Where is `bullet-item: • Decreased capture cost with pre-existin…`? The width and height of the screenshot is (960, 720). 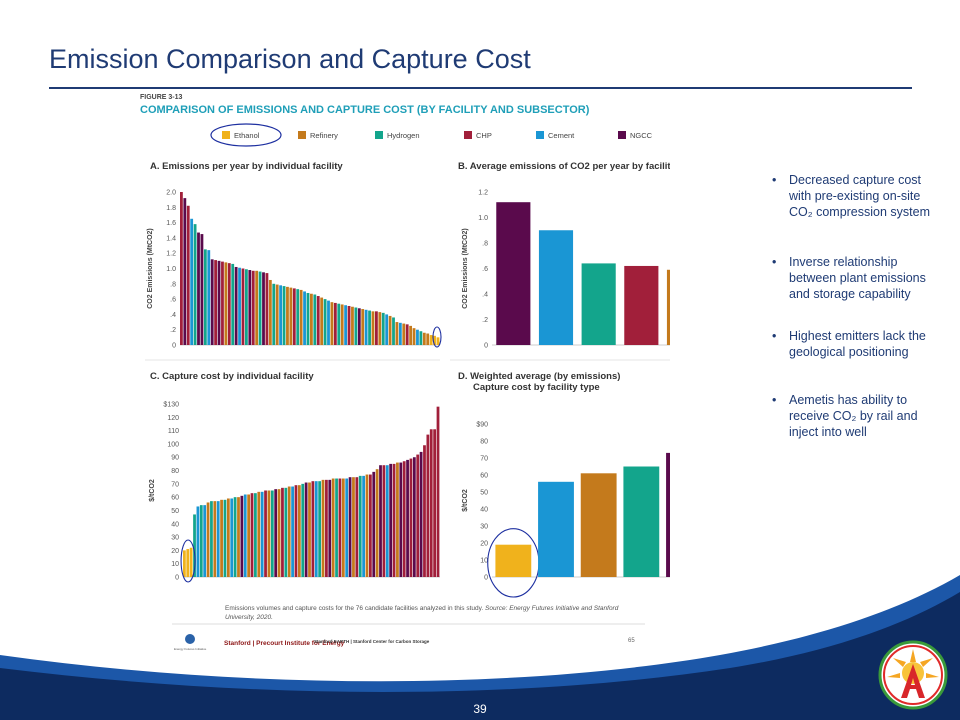
bullet-item: • Decreased capture cost with pre-existin… is located at coordinates (852, 196).